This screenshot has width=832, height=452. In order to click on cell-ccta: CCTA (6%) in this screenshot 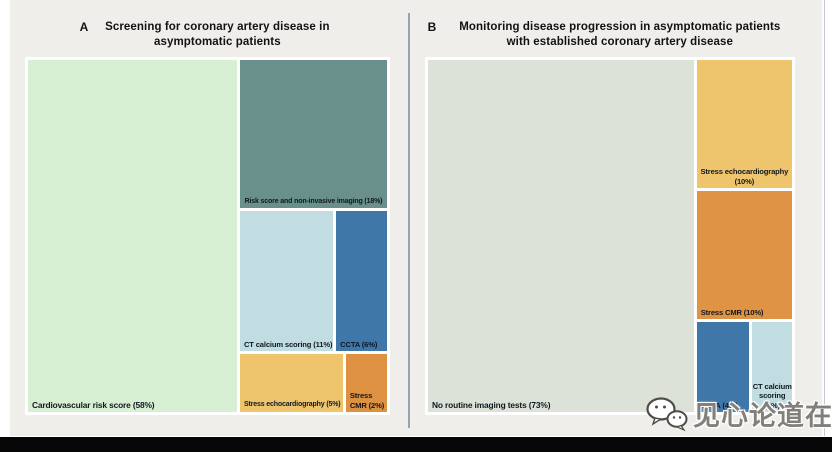, I will do `click(361, 281)`.